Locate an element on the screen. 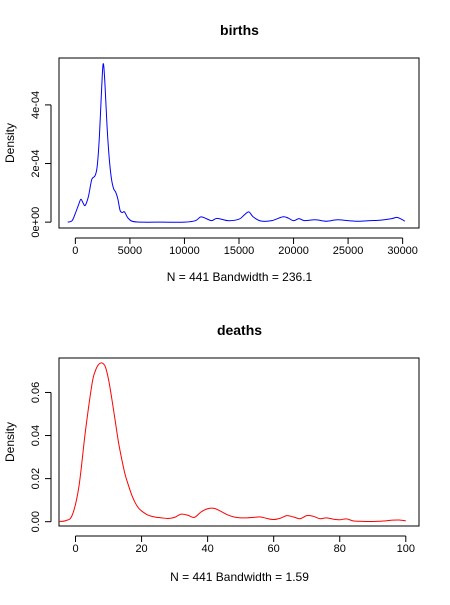 This screenshot has height=605, width=450. x-axis: 0 20 40 60 80 100 is located at coordinates (243, 545).